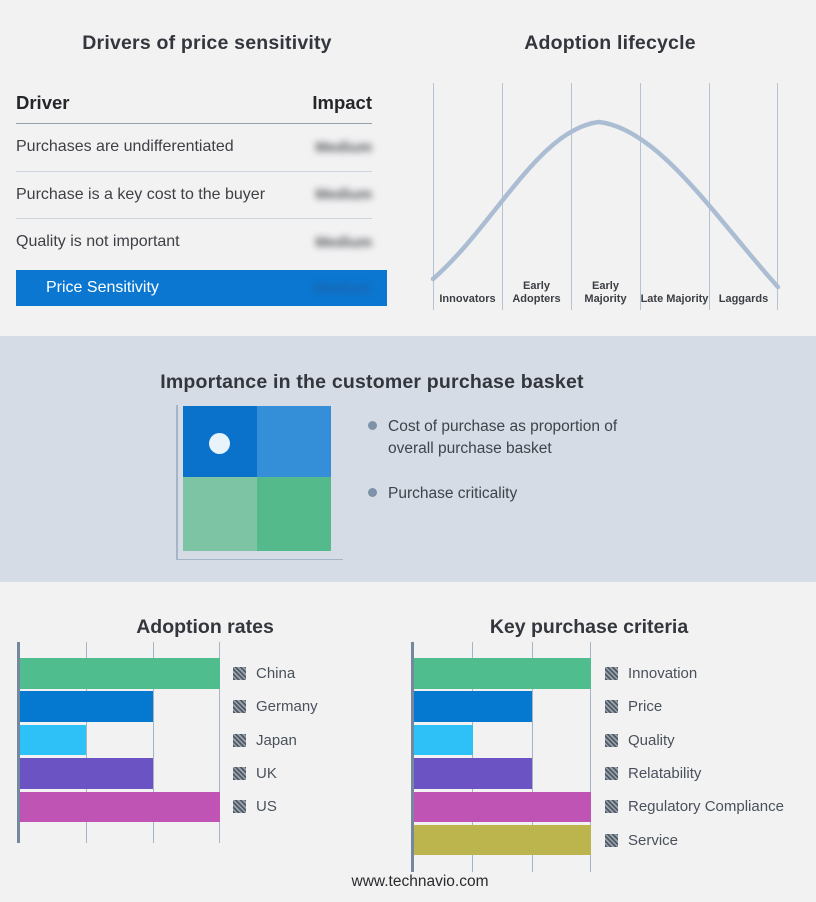 This screenshot has height=902, width=816. Describe the element at coordinates (119, 807) in the screenshot. I see `bar-us` at that location.